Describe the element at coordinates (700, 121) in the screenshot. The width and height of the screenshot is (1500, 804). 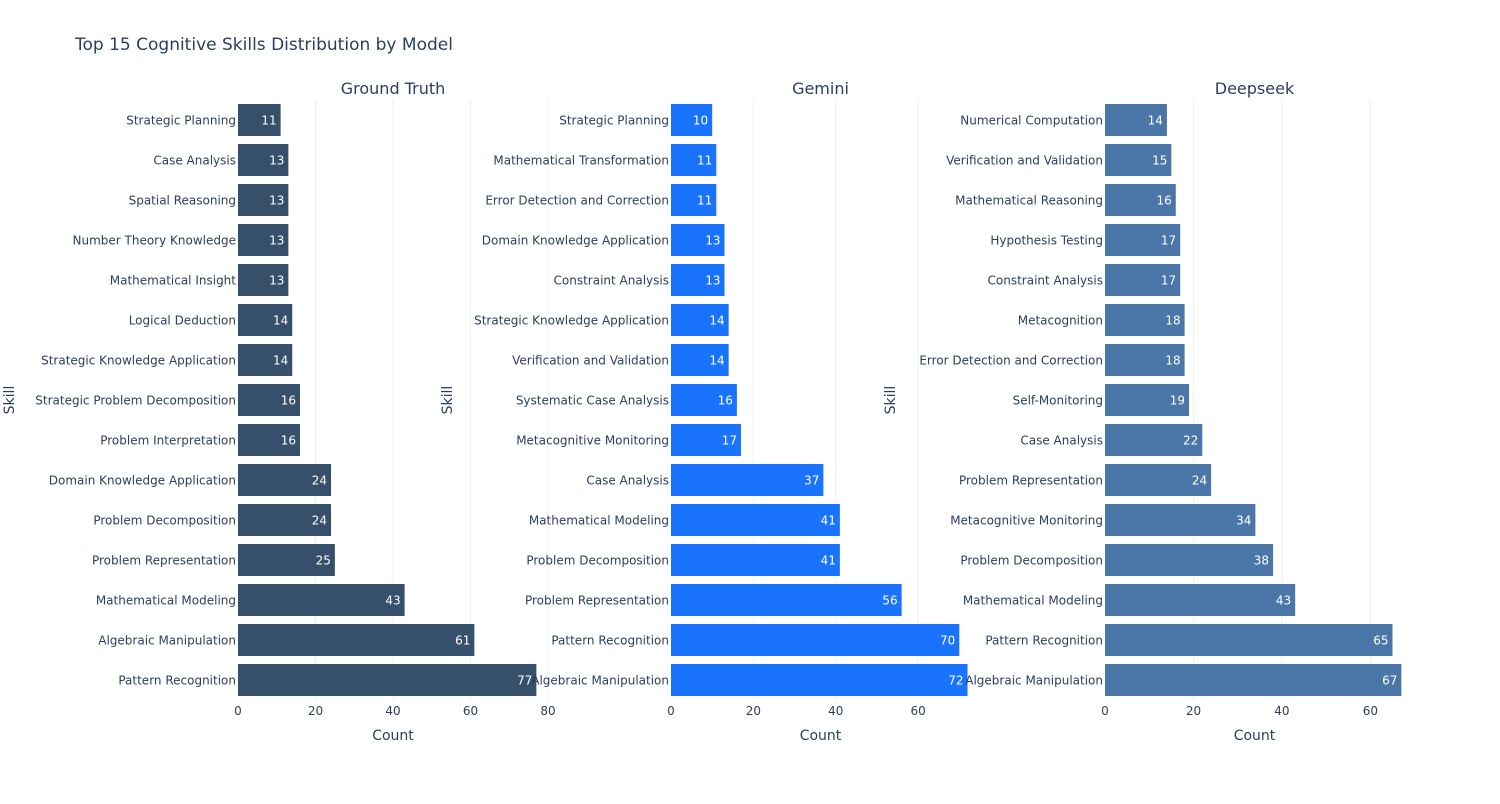
I see `bar-value-label: 10` at that location.